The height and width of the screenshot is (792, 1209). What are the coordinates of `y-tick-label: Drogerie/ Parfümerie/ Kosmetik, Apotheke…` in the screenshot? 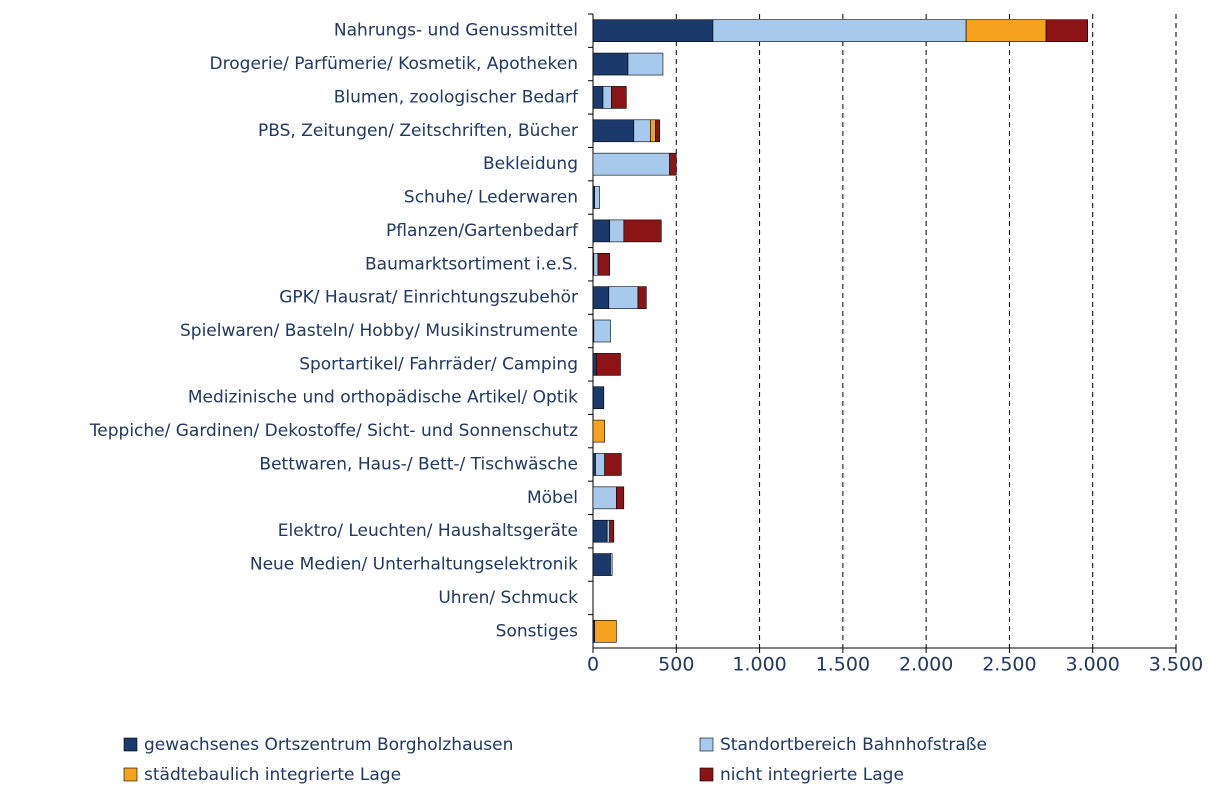 It's located at (394, 64).